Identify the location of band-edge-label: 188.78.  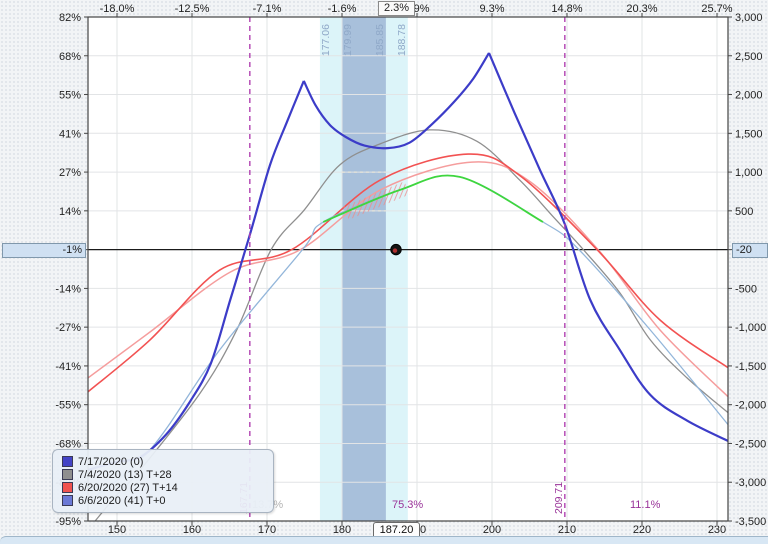
(402, 40).